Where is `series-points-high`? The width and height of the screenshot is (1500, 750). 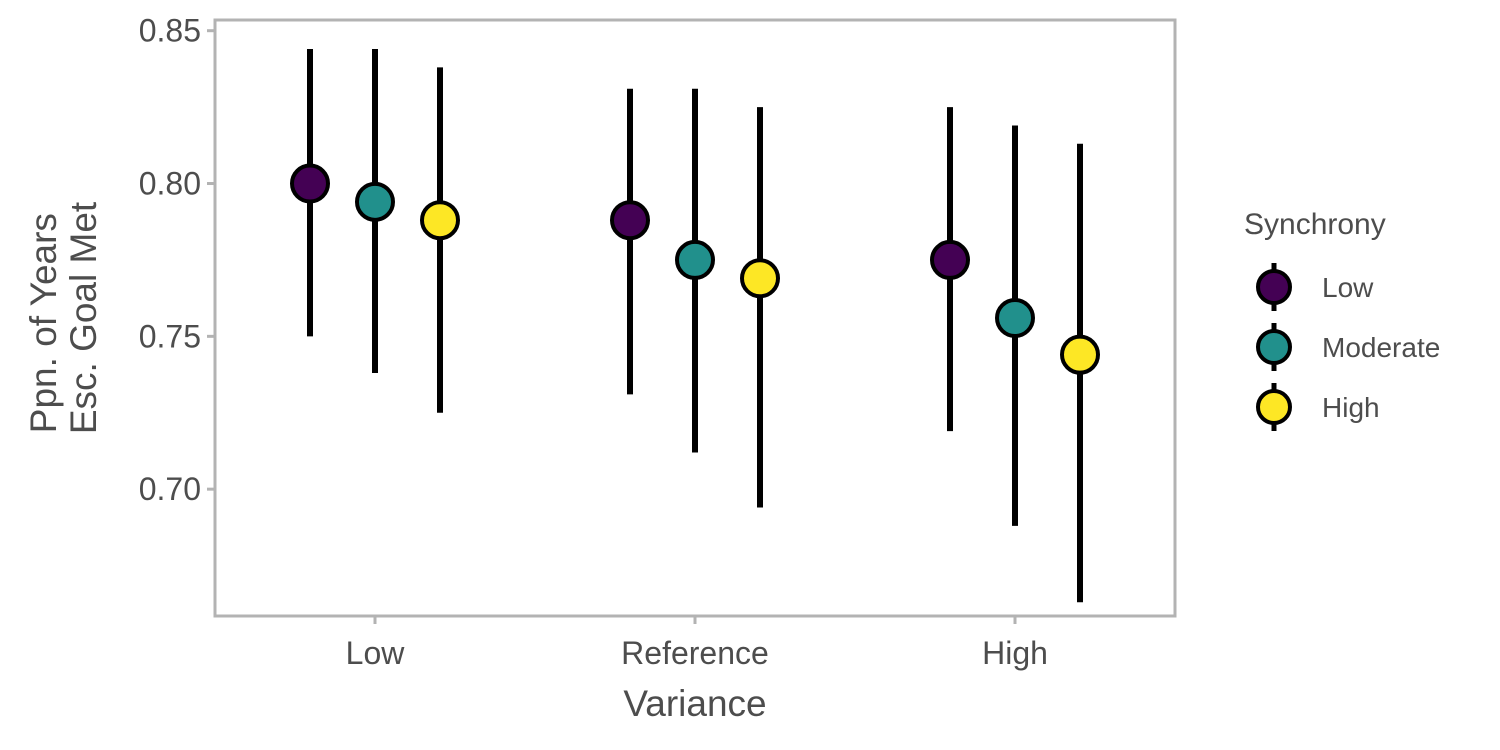 series-points-high is located at coordinates (760, 287).